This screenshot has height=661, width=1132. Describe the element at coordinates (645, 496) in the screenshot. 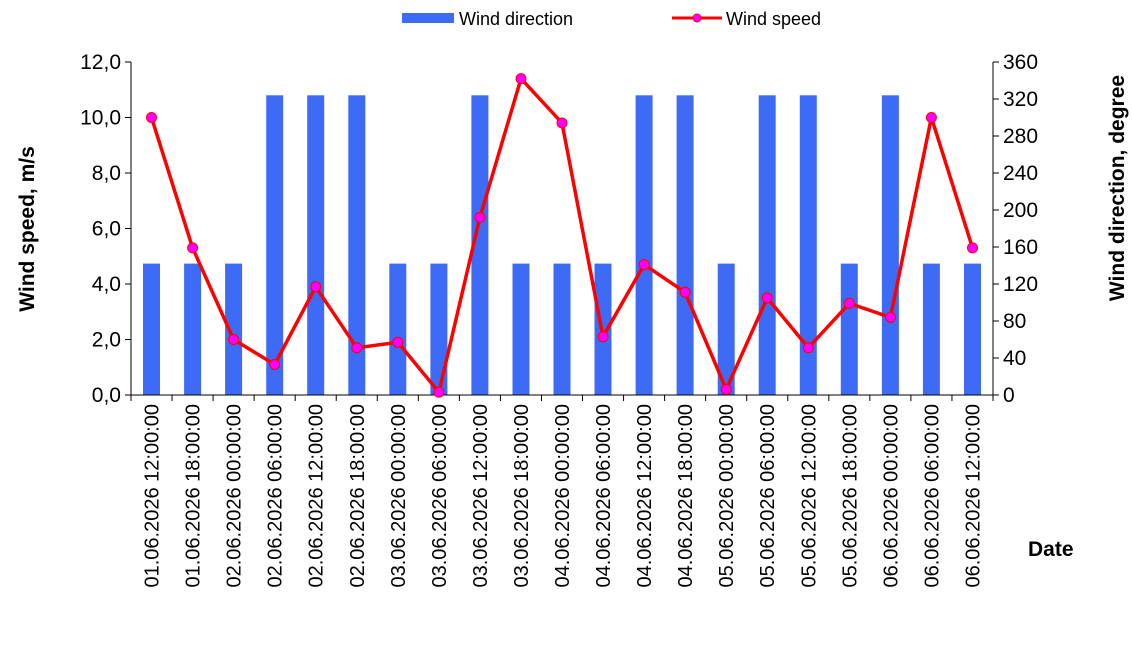

I see `x-category-label: 04.06.2026 12:00:00` at that location.